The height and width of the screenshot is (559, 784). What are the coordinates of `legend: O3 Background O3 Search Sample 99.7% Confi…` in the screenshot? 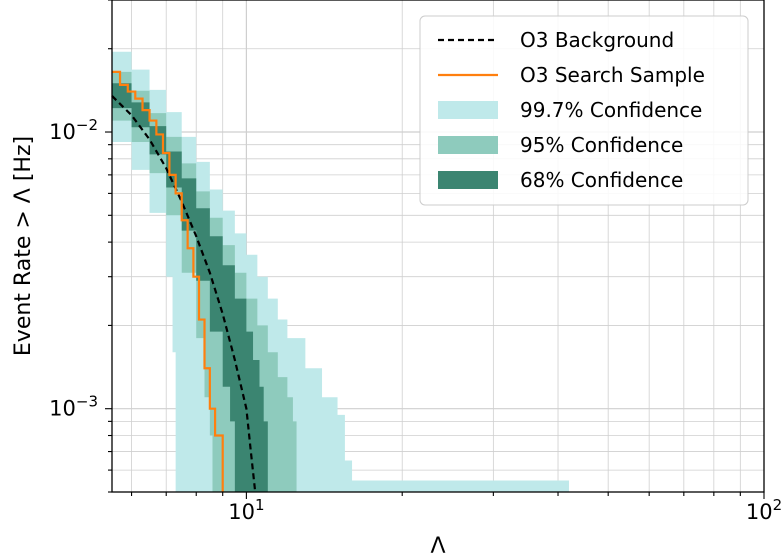 It's located at (584, 110).